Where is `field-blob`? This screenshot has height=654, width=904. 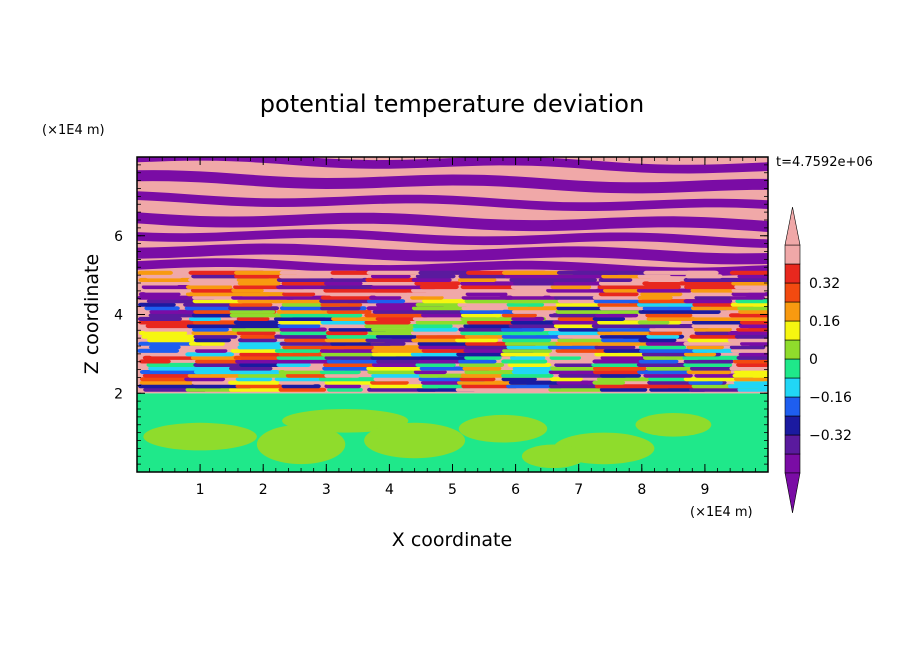 field-blob is located at coordinates (553, 456).